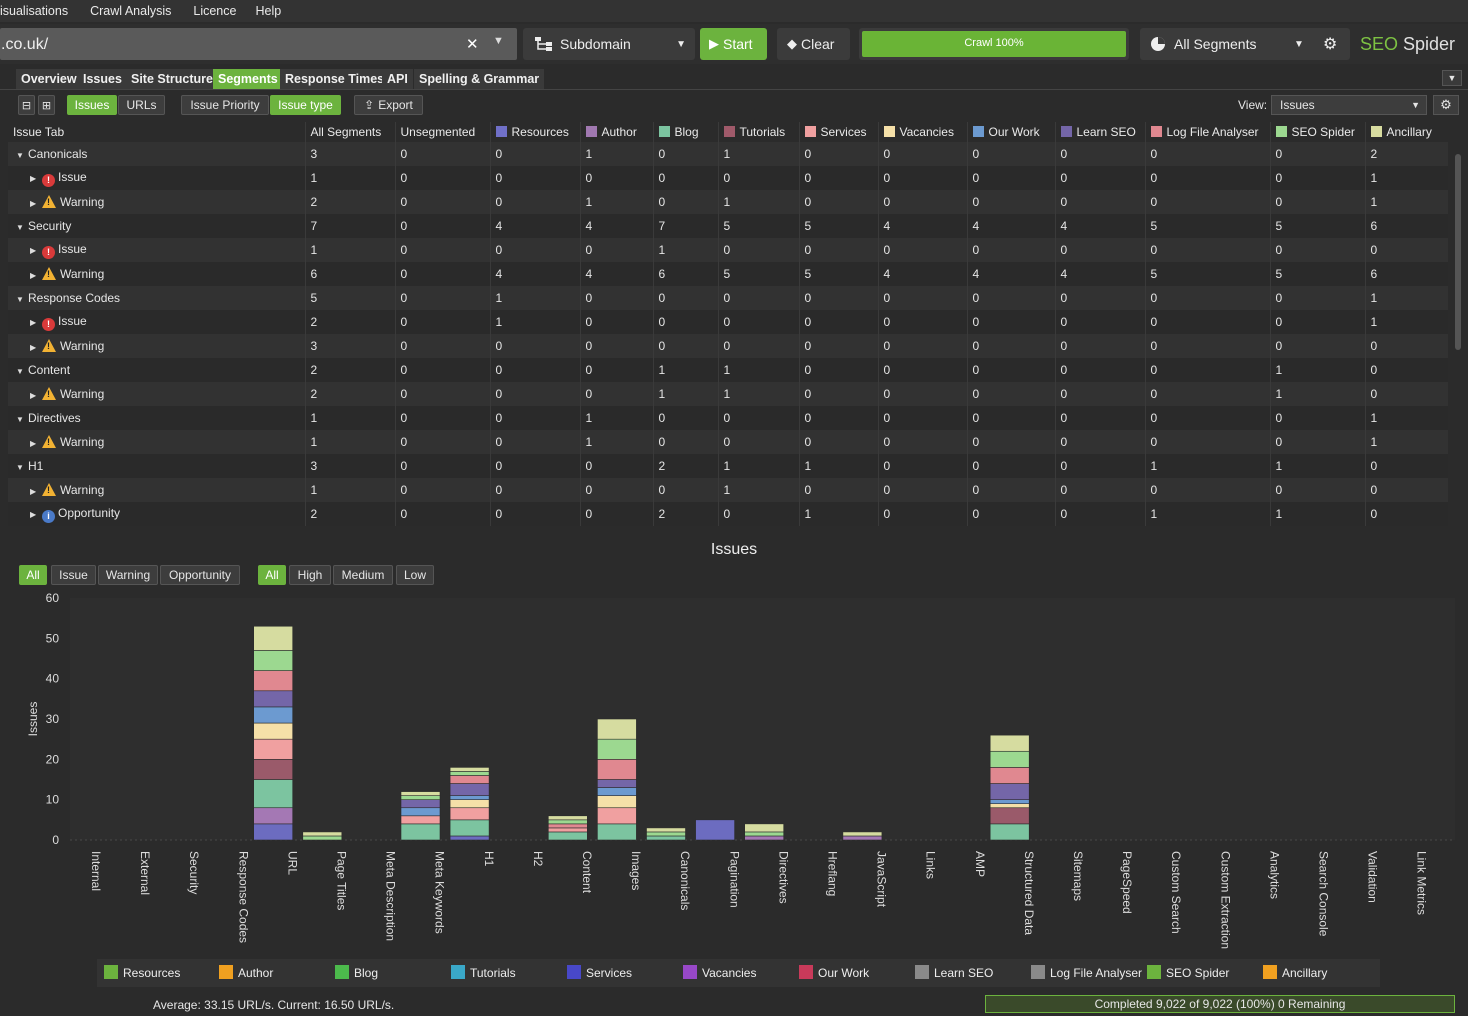 The width and height of the screenshot is (1468, 1016). Describe the element at coordinates (1458, 252) in the screenshot. I see `scrollbar-thumb` at that location.